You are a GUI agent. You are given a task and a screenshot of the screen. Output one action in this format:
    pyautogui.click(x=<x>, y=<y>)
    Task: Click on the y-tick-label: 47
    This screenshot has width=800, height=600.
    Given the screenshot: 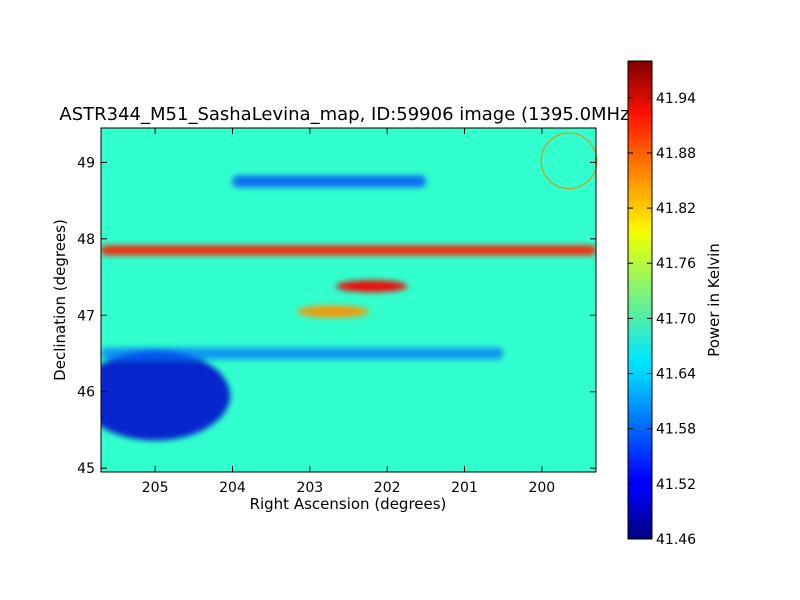 What is the action you would take?
    pyautogui.click(x=86, y=316)
    